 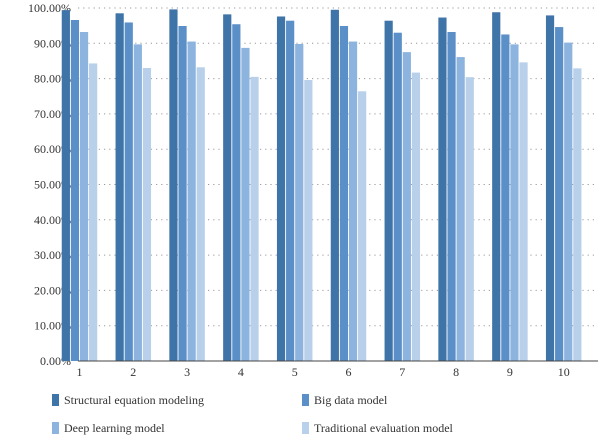 I want to click on legend-label: Structural equation modeling, so click(x=134, y=400).